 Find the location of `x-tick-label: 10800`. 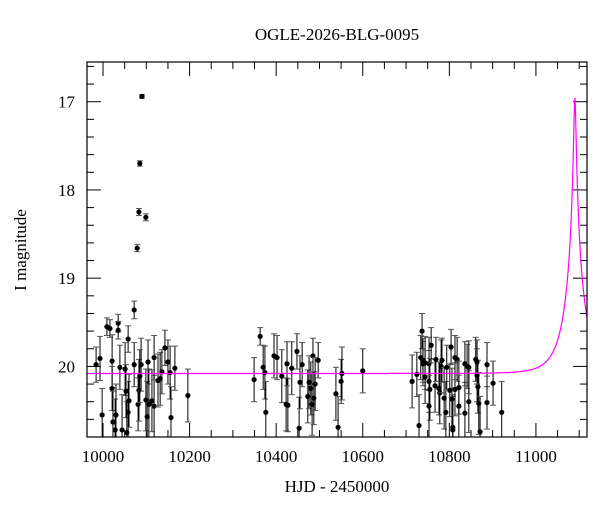

x-tick-label: 10800 is located at coordinates (449, 456).